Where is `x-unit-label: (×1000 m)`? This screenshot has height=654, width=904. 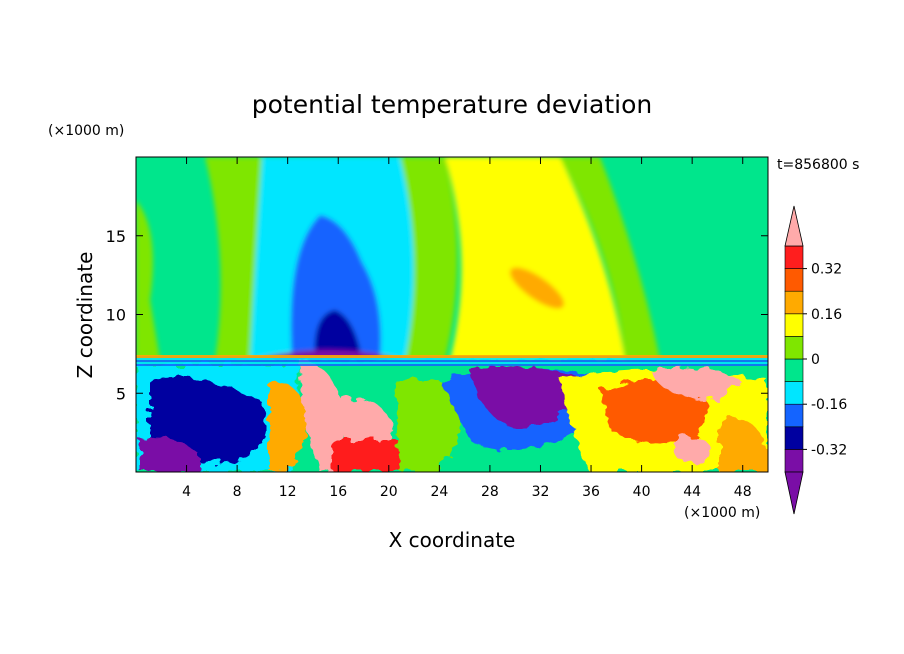 x-unit-label: (×1000 m) is located at coordinates (722, 513).